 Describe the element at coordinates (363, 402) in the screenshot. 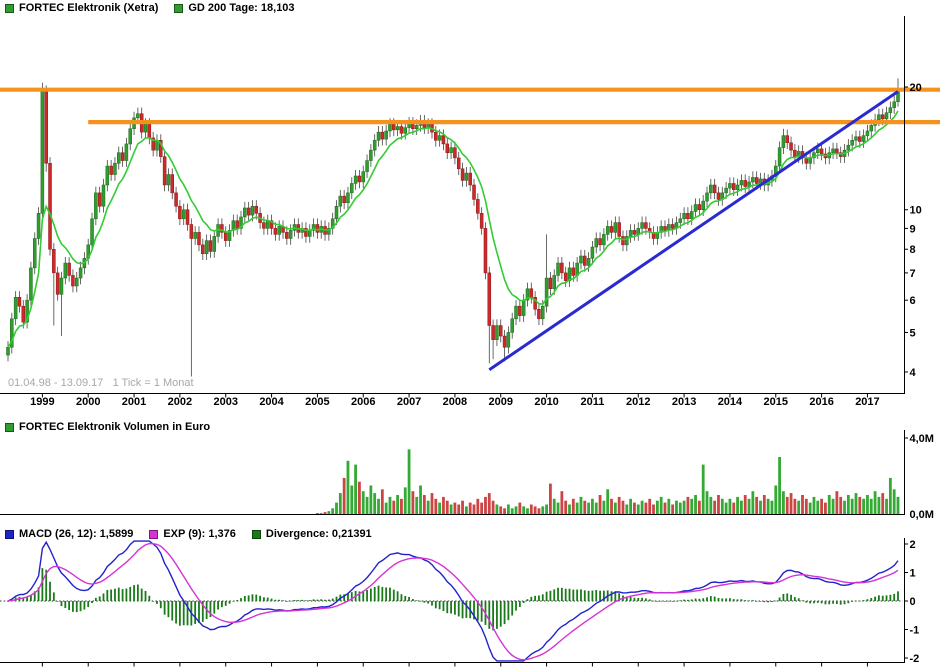

I see `svg-text: 2006` at that location.